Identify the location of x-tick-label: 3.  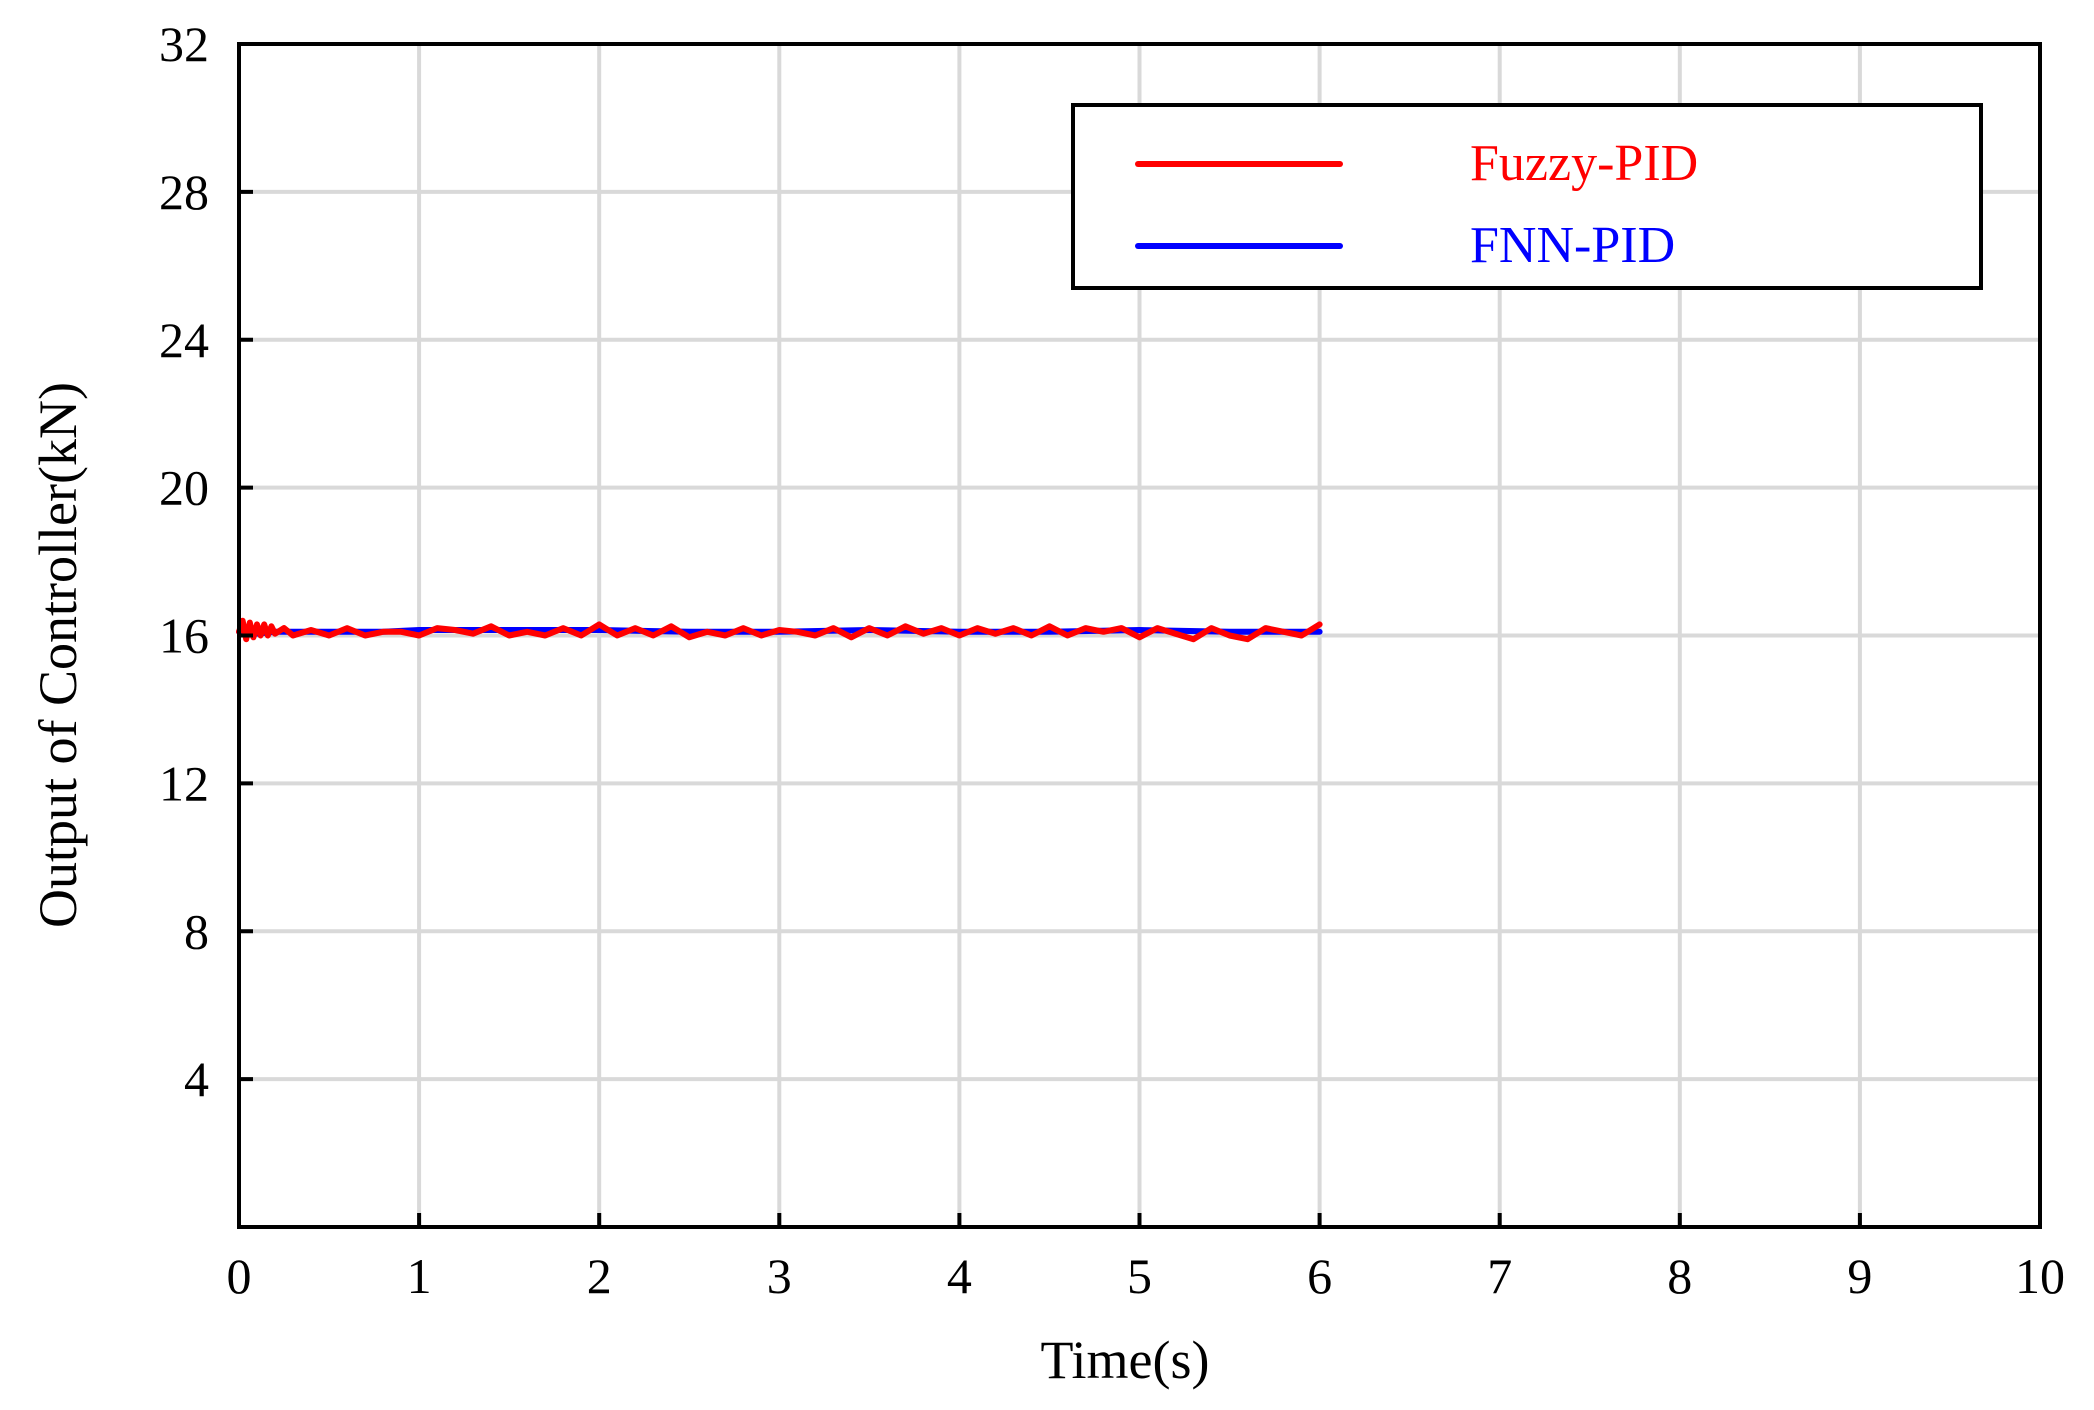
(779, 1276).